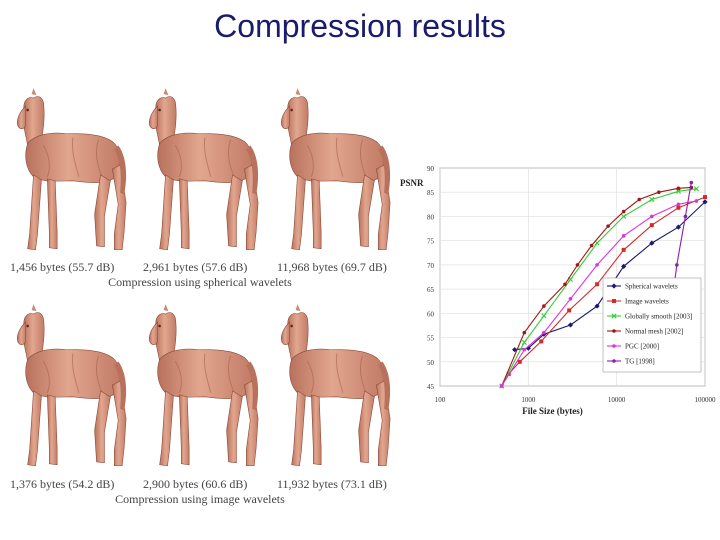 The height and width of the screenshot is (540, 720). What do you see at coordinates (431, 242) in the screenshot?
I see `y-tick-label: 75` at bounding box center [431, 242].